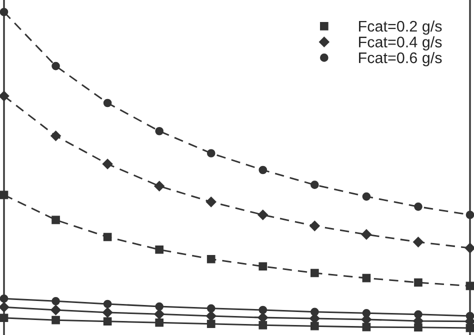 This screenshot has height=335, width=474. What do you see at coordinates (400, 43) in the screenshot?
I see `legend-label: Fcat=0.4 g/s` at bounding box center [400, 43].